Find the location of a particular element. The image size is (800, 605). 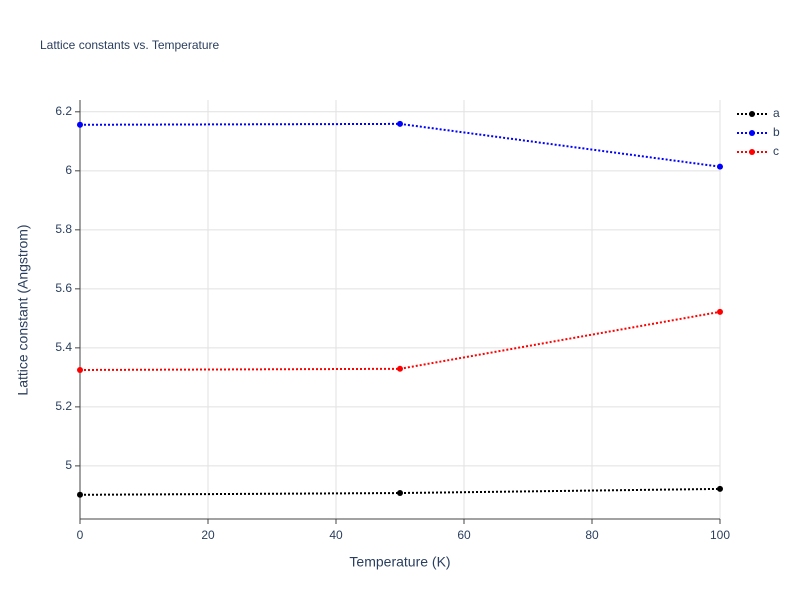

x-tick-label: 60 is located at coordinates (464, 535).